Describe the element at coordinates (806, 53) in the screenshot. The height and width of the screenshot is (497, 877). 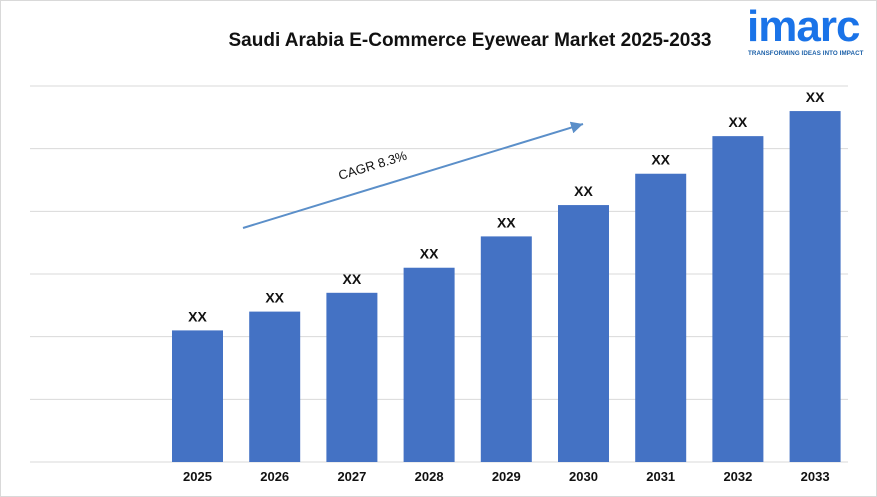
I see `logo-tagline: TRANSFORMING IDEAS INTO IMPACT` at that location.